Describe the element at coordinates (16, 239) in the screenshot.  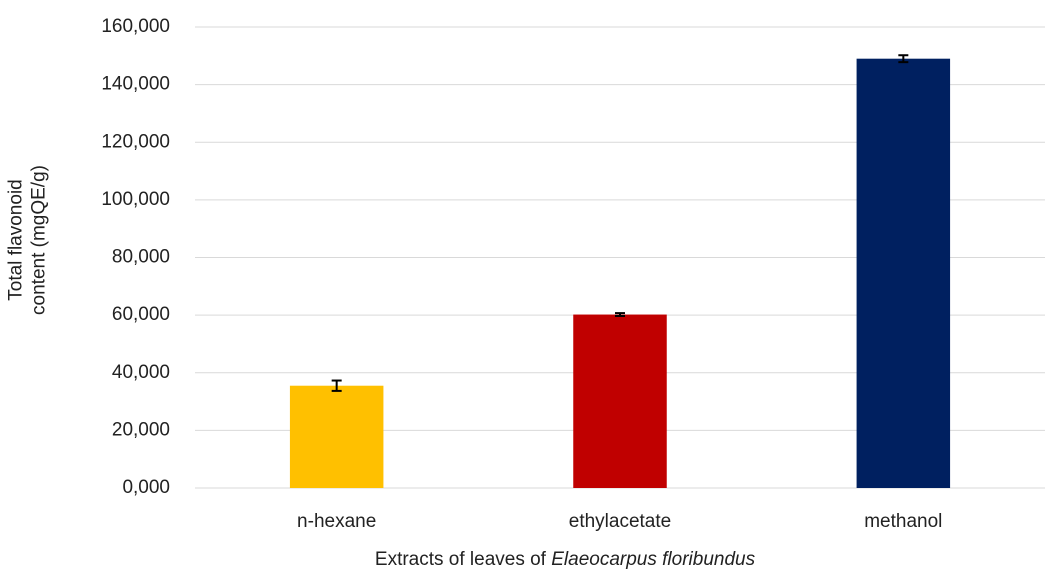
I see `y-axis-label-line: Total flavonoid` at that location.